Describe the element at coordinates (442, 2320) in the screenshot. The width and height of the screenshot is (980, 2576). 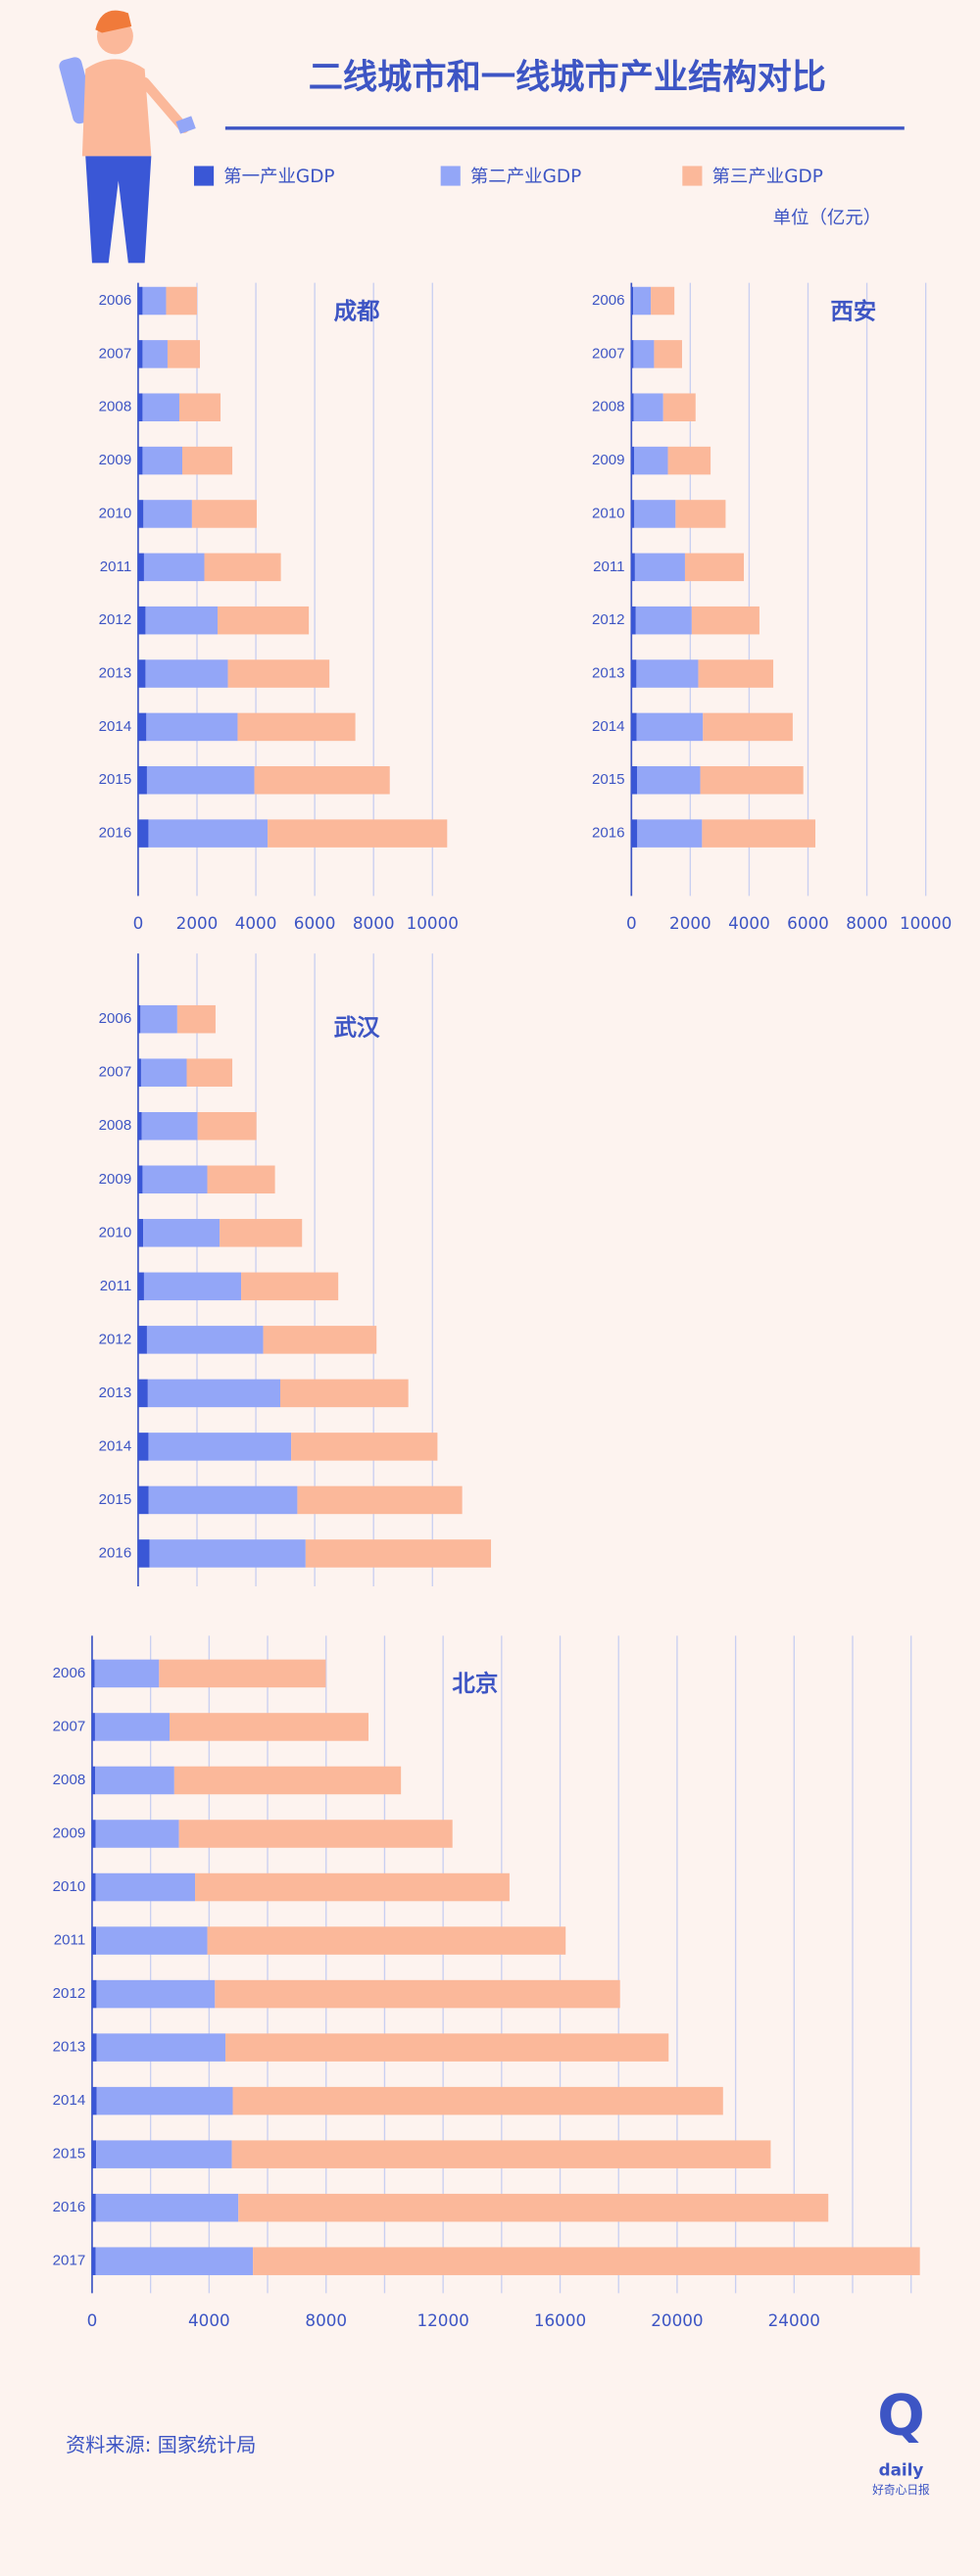
I see `x-tick-label: 12000` at that location.